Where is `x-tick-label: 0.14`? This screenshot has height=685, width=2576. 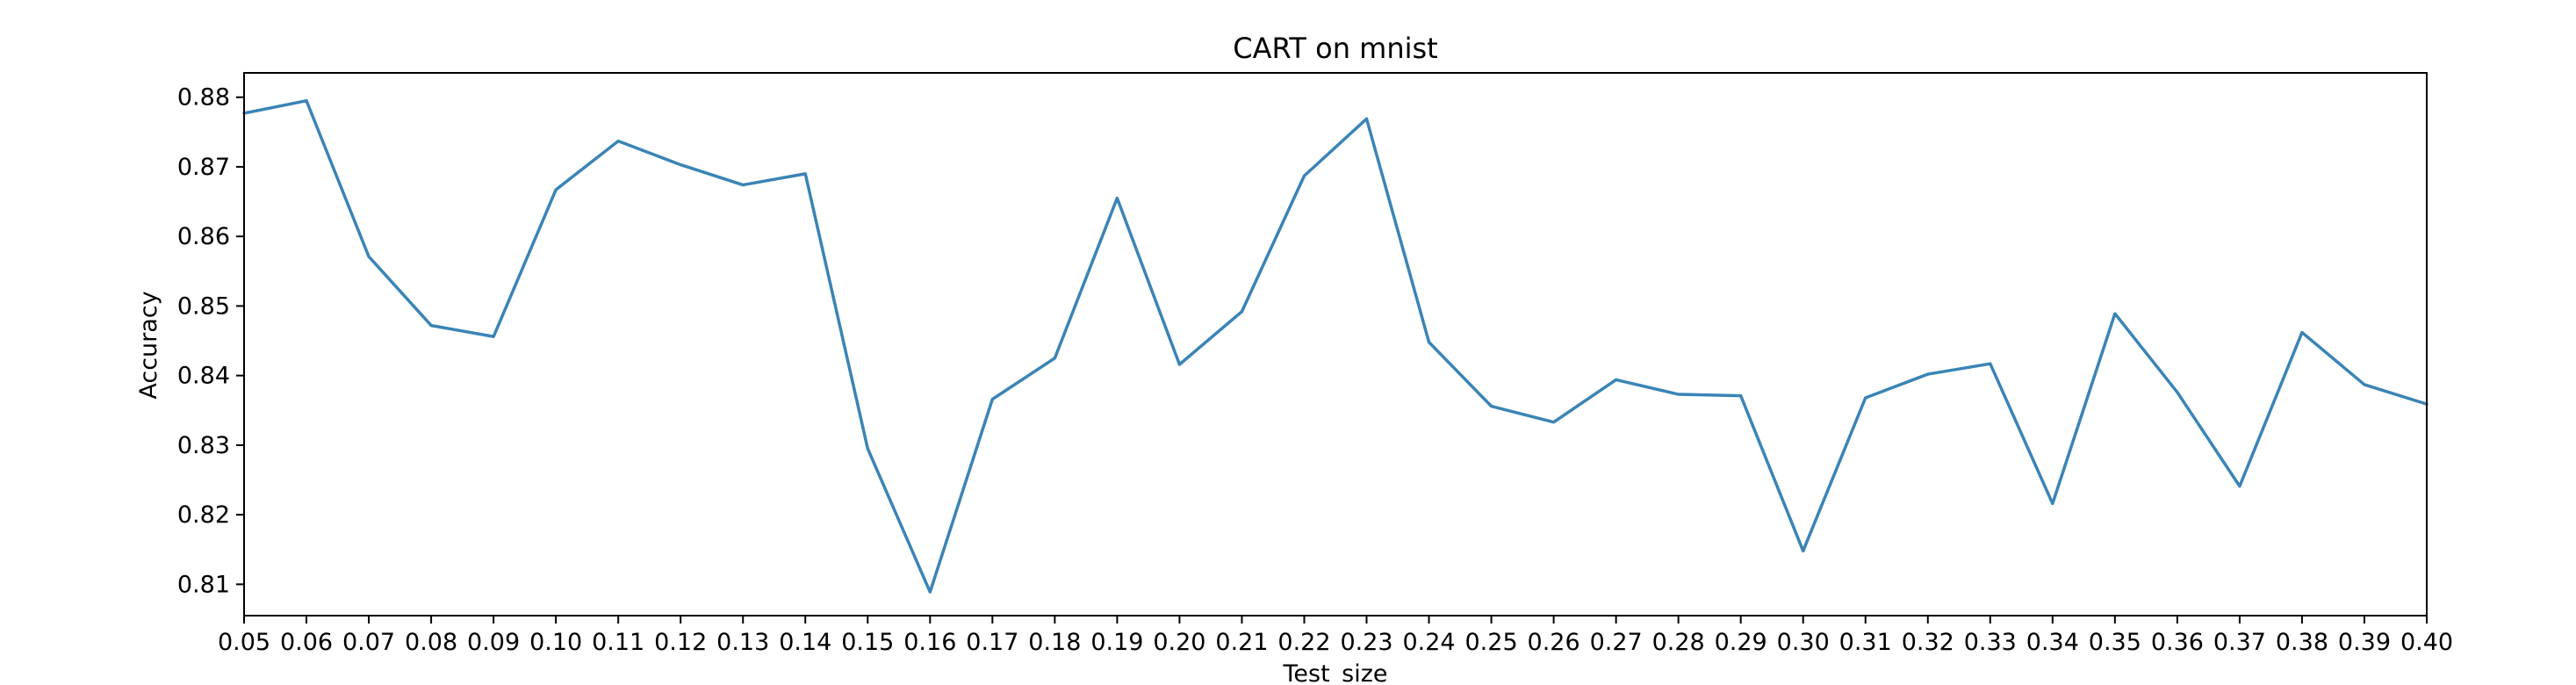
x-tick-label: 0.14 is located at coordinates (805, 642).